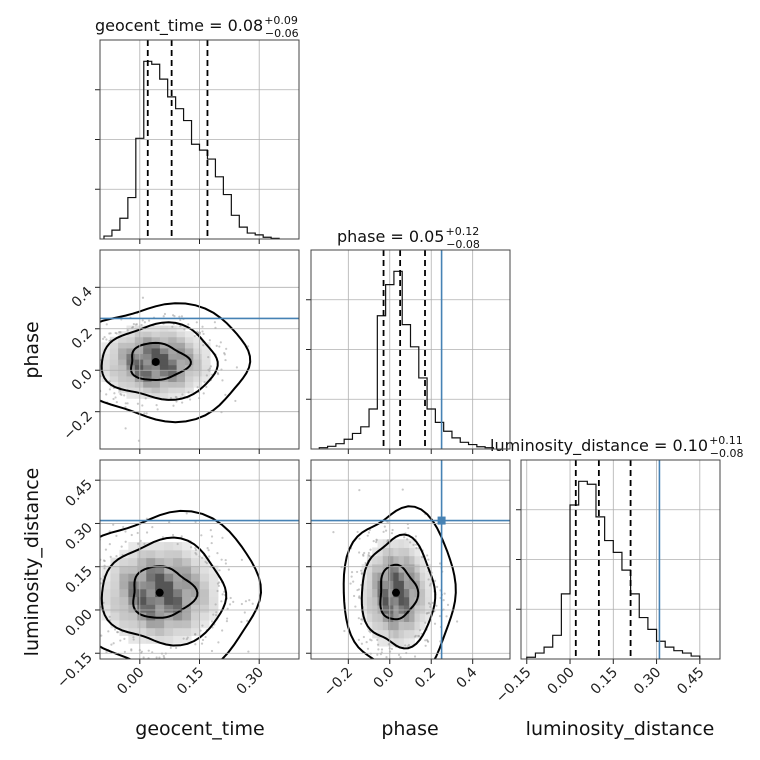 The height and width of the screenshot is (760, 760). I want to click on y-tick-label: 0.4, so click(82, 297).